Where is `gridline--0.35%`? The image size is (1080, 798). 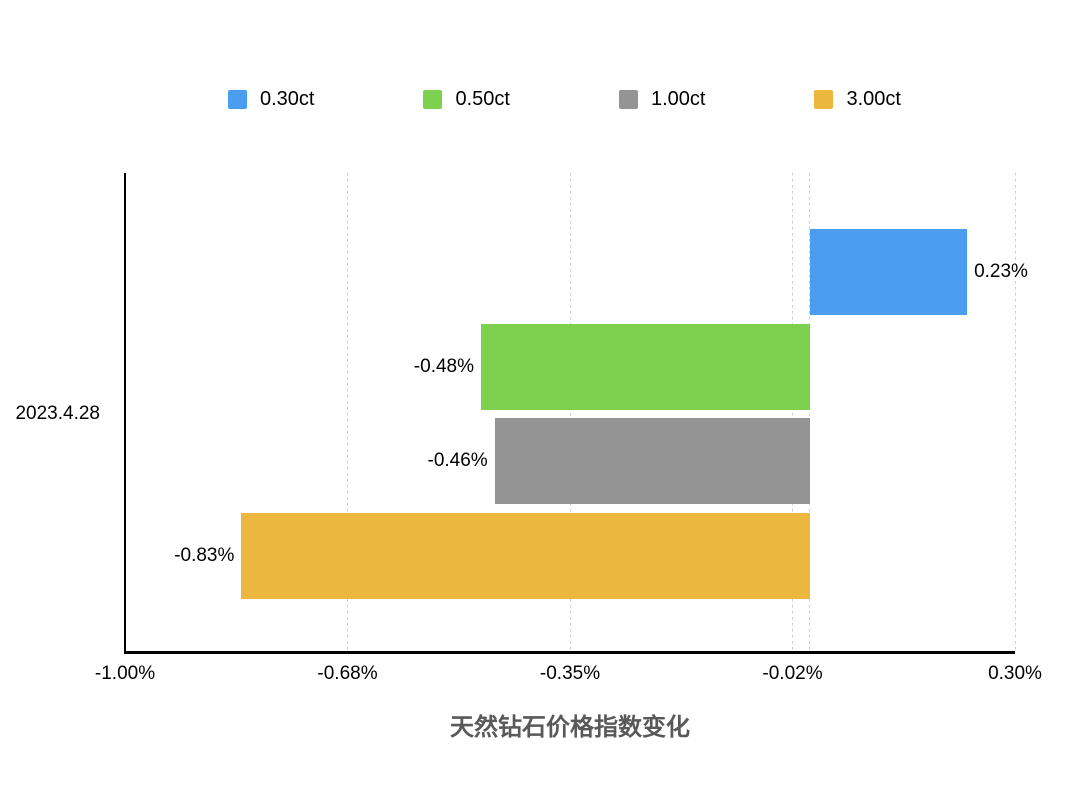 gridline--0.35% is located at coordinates (570, 412).